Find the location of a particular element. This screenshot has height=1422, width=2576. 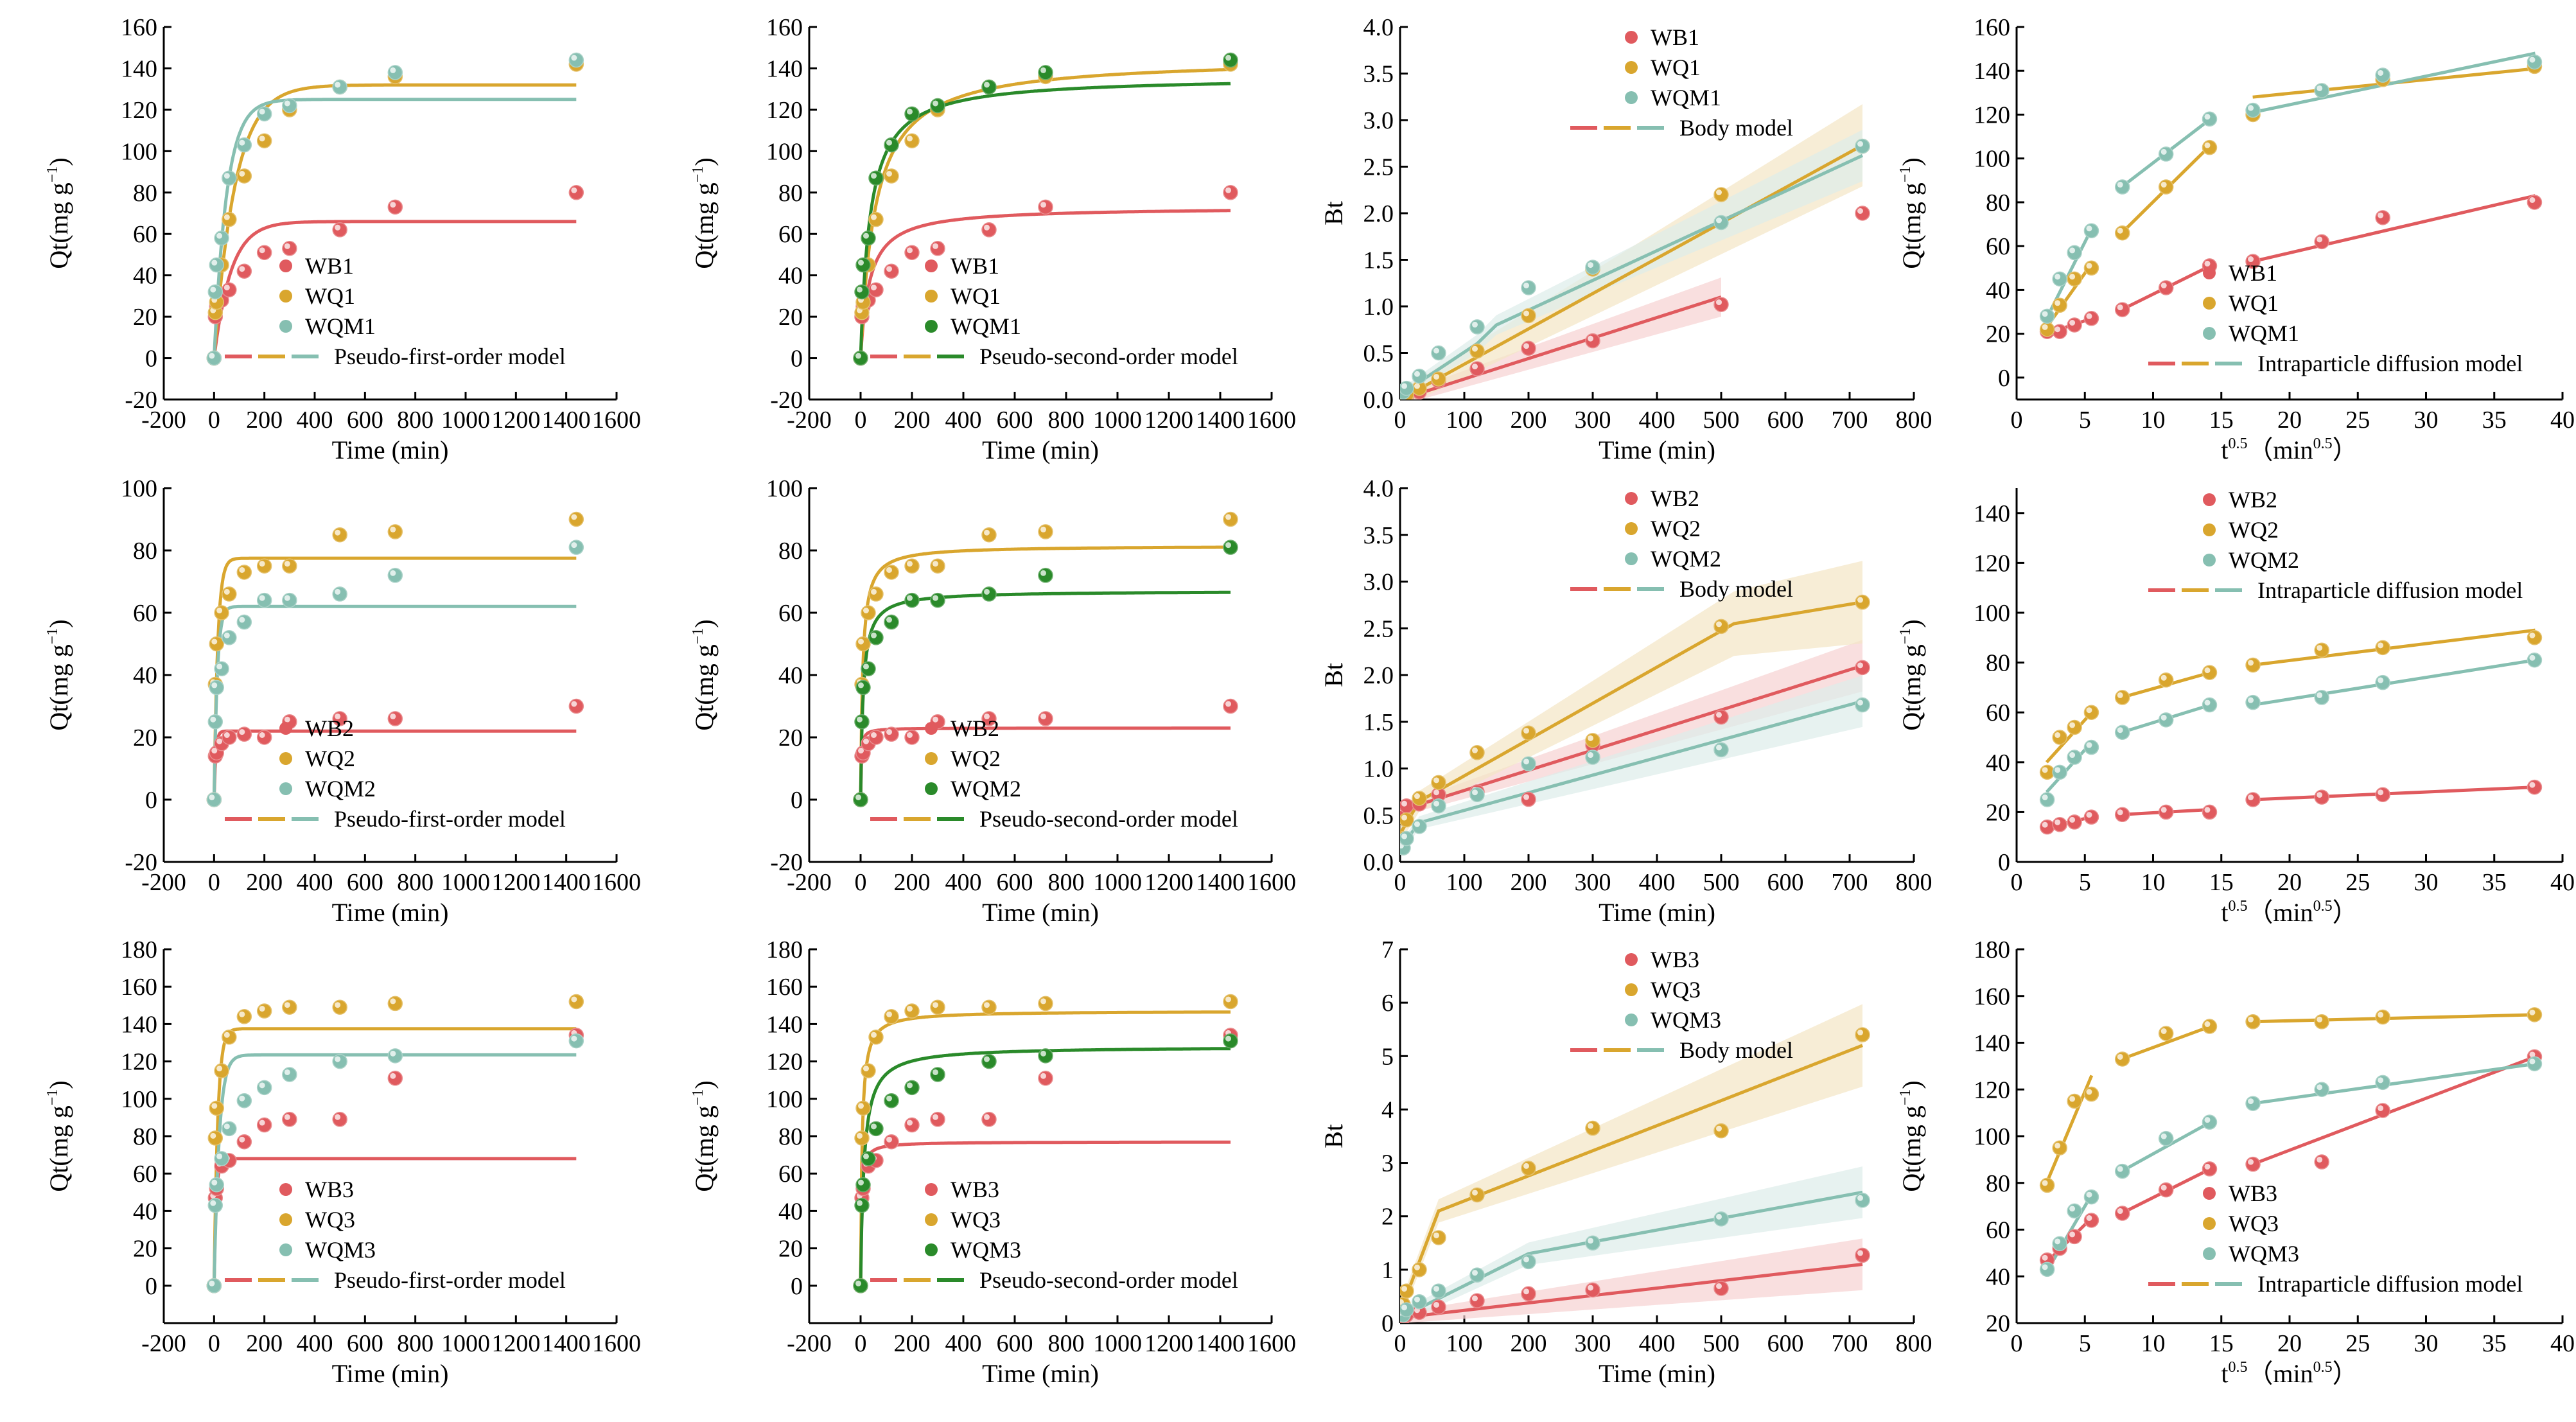

x-tick-label: 10 is located at coordinates (2153, 421).